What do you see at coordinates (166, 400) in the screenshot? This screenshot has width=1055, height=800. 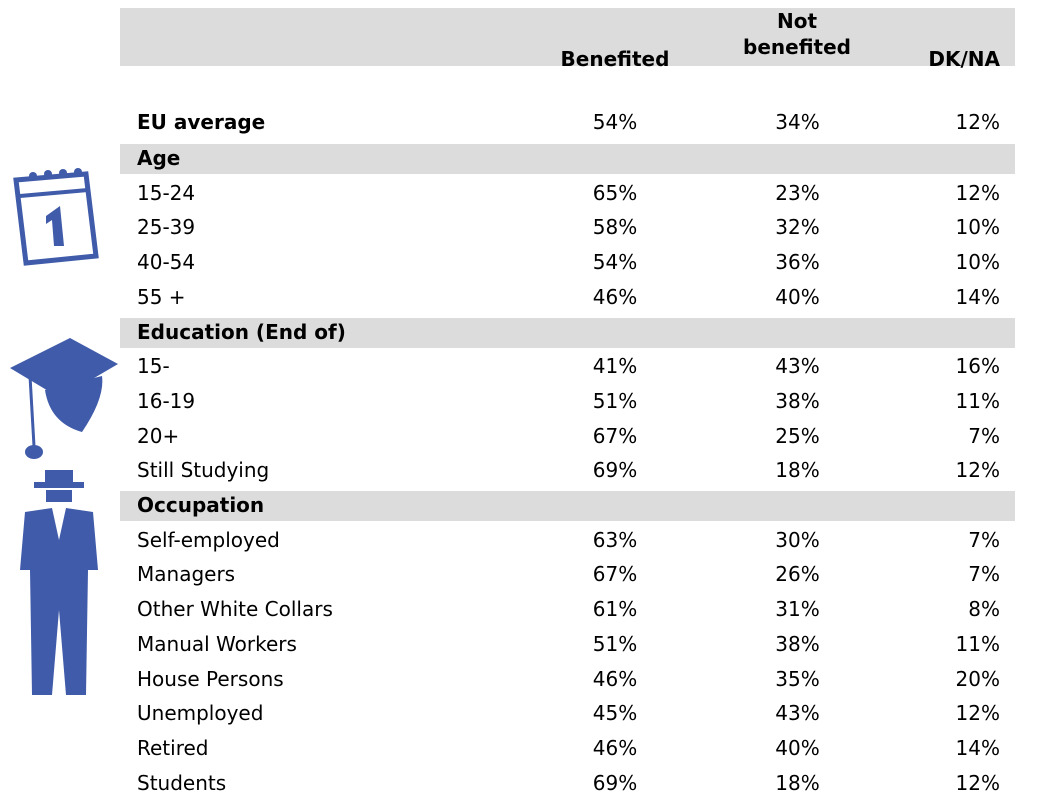 I see `row-label: 16-19` at bounding box center [166, 400].